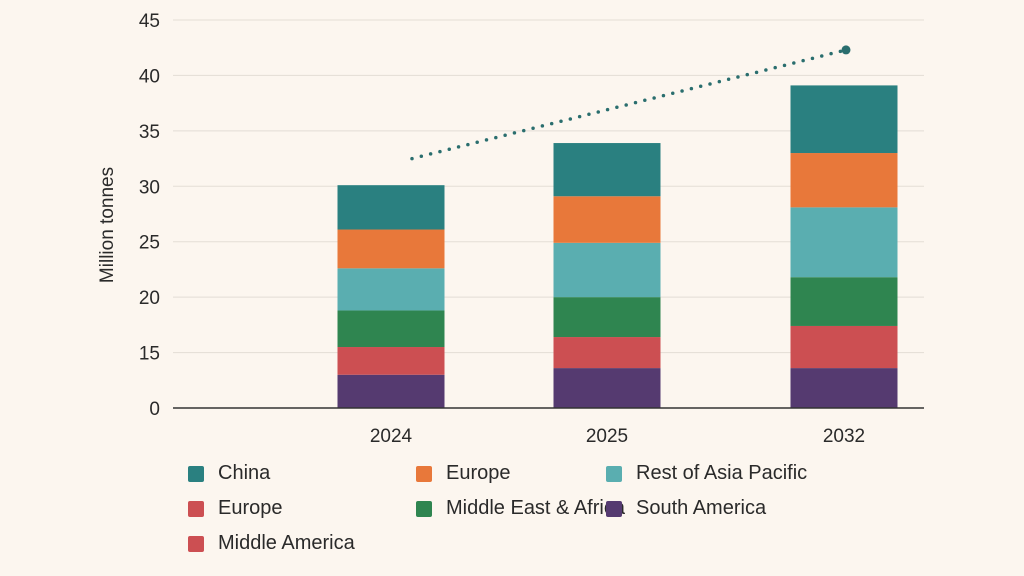 This screenshot has height=576, width=1024. Describe the element at coordinates (722, 473) in the screenshot. I see `legend-label: Rest of Asia Pacific` at that location.